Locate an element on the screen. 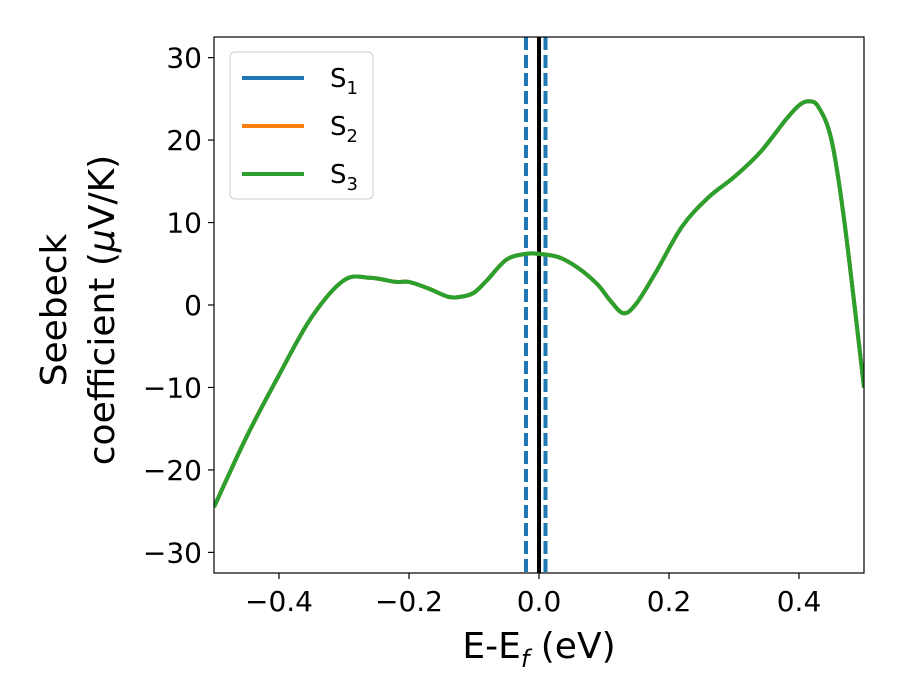 The image size is (900, 700). y-tick-label: 10 is located at coordinates (184, 223).